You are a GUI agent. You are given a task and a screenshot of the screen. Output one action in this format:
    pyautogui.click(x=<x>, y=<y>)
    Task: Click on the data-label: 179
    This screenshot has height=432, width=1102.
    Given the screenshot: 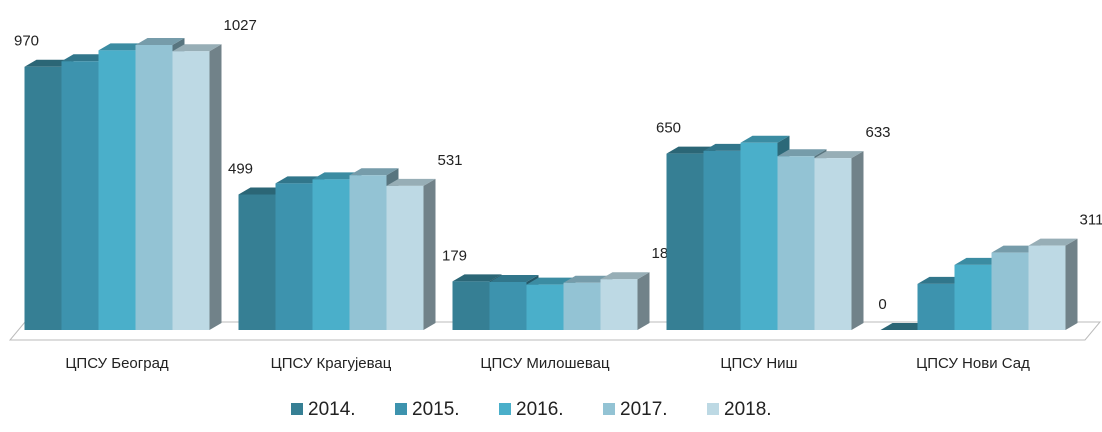 What is the action you would take?
    pyautogui.click(x=454, y=255)
    